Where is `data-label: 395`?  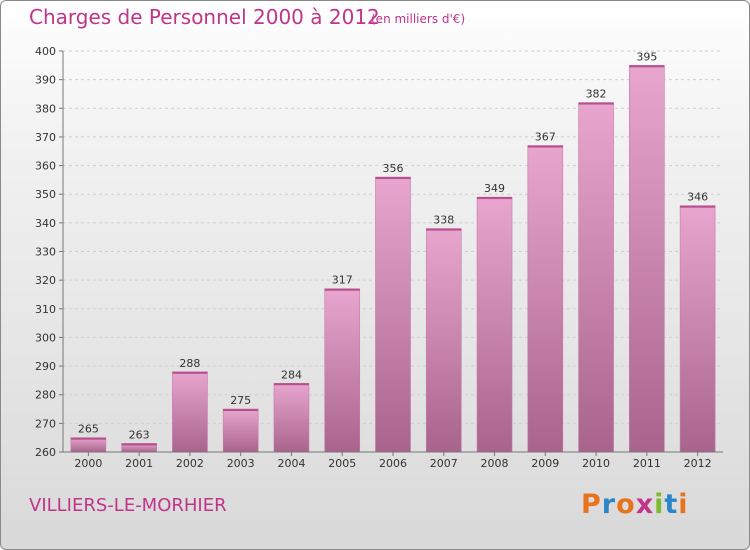 data-label: 395 is located at coordinates (646, 56).